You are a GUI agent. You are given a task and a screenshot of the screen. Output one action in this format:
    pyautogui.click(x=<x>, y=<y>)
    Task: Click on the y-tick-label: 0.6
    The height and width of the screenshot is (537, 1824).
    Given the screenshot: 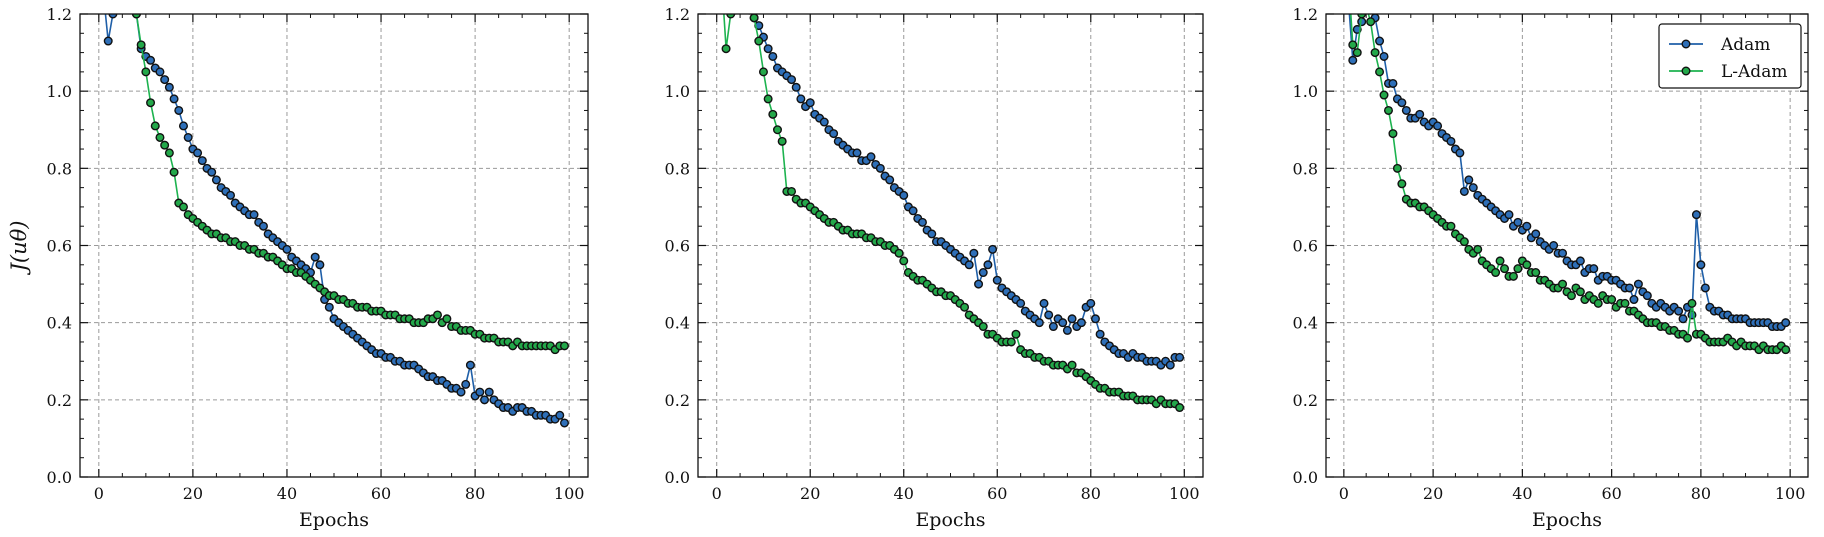 What is the action you would take?
    pyautogui.click(x=1305, y=246)
    